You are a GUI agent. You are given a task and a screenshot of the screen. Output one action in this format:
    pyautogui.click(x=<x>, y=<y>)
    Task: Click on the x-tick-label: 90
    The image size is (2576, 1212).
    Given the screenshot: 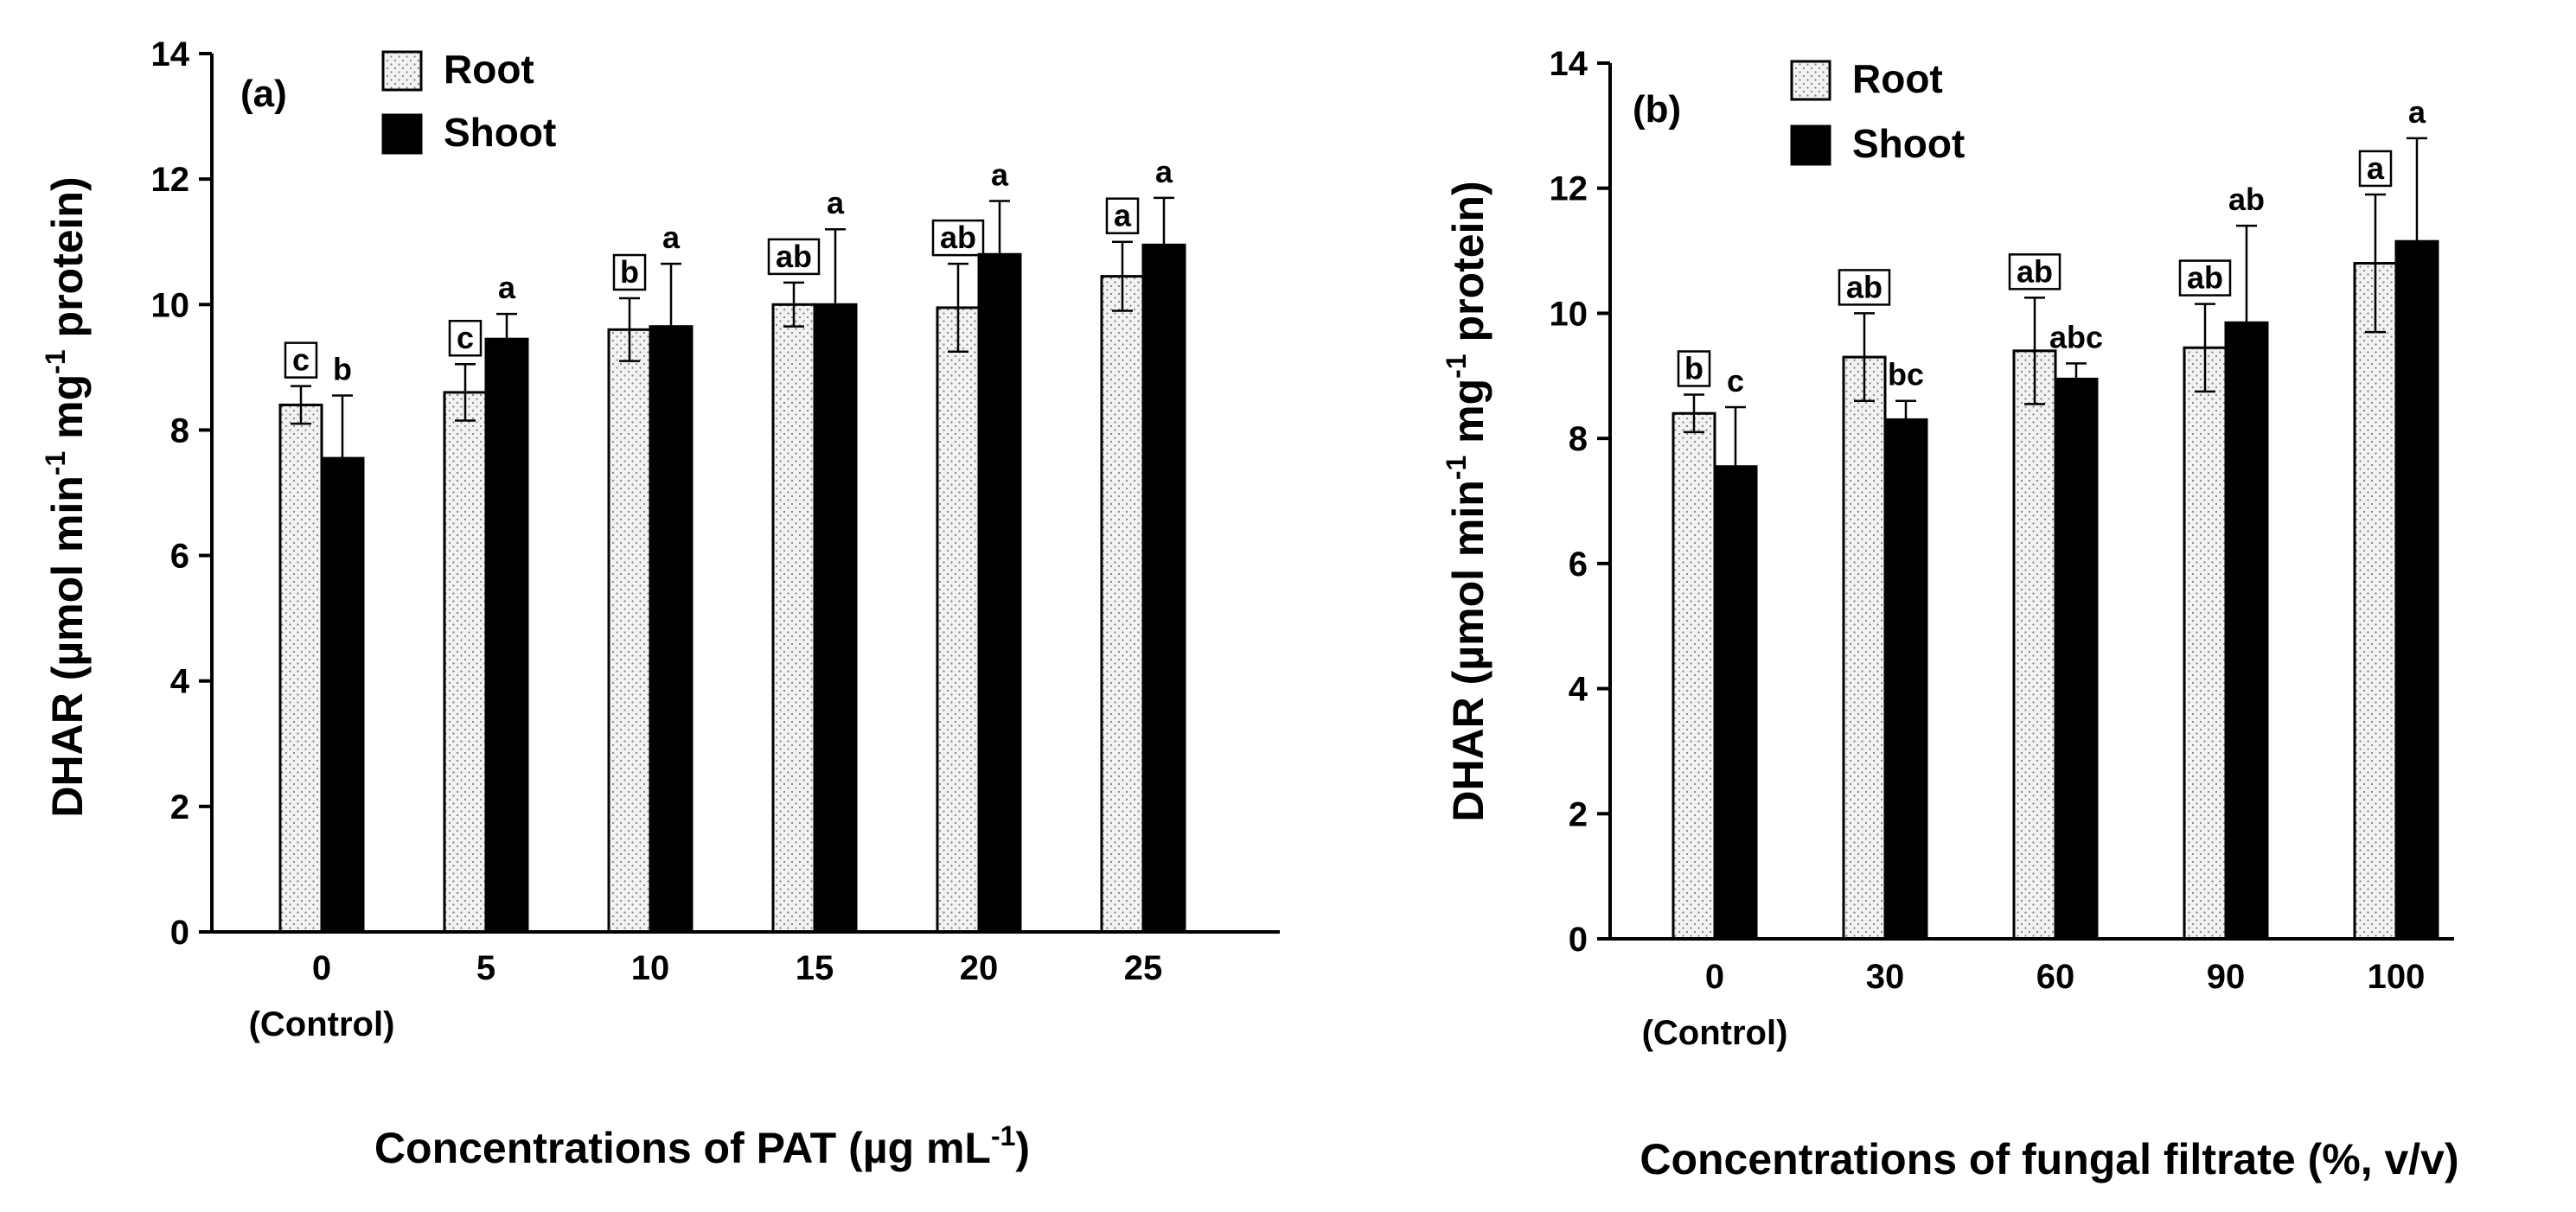 What is the action you would take?
    pyautogui.click(x=2227, y=977)
    